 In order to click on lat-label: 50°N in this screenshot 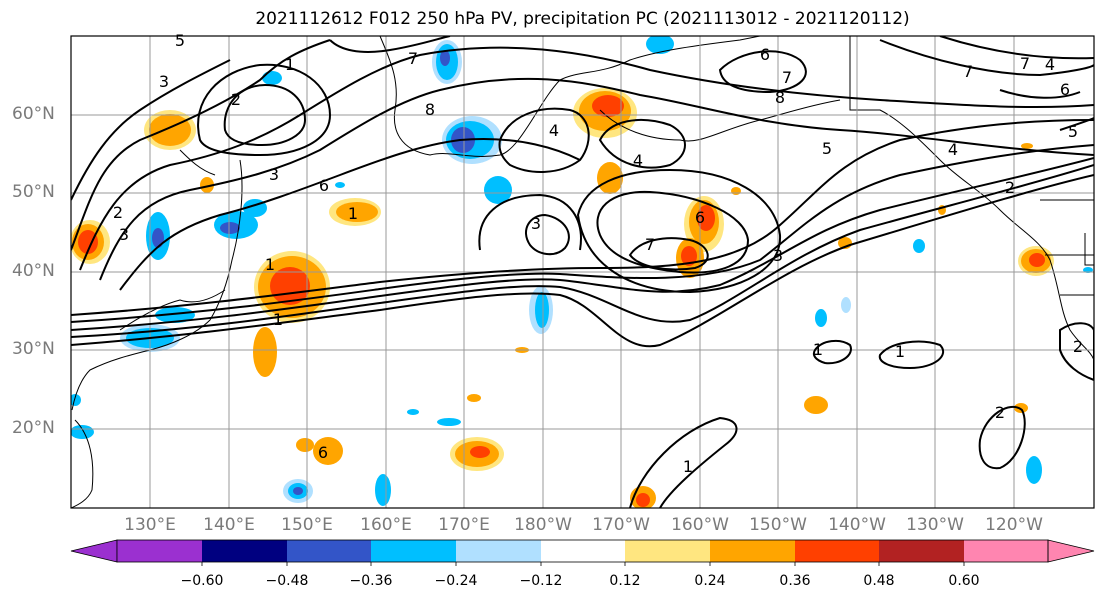, I will do `click(33, 192)`.